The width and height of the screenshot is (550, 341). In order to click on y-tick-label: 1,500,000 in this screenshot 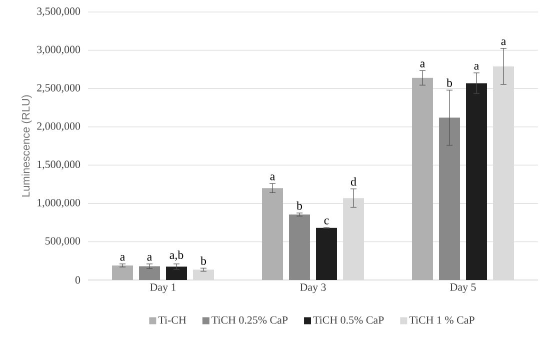, I will do `click(59, 165)`.